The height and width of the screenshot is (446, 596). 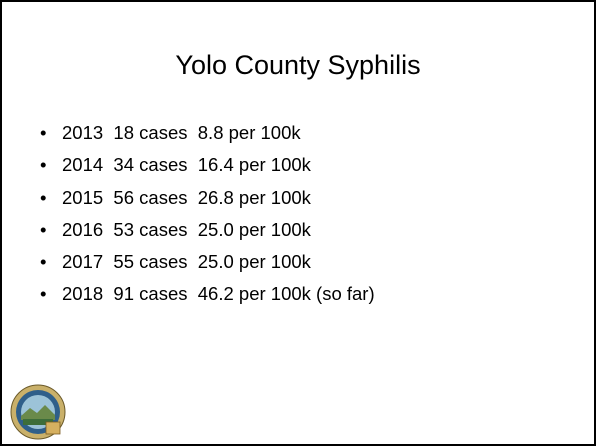 What do you see at coordinates (206, 296) in the screenshot?
I see `bullet-item: 2018 91 cases 46.2 per 100k (so far)` at bounding box center [206, 296].